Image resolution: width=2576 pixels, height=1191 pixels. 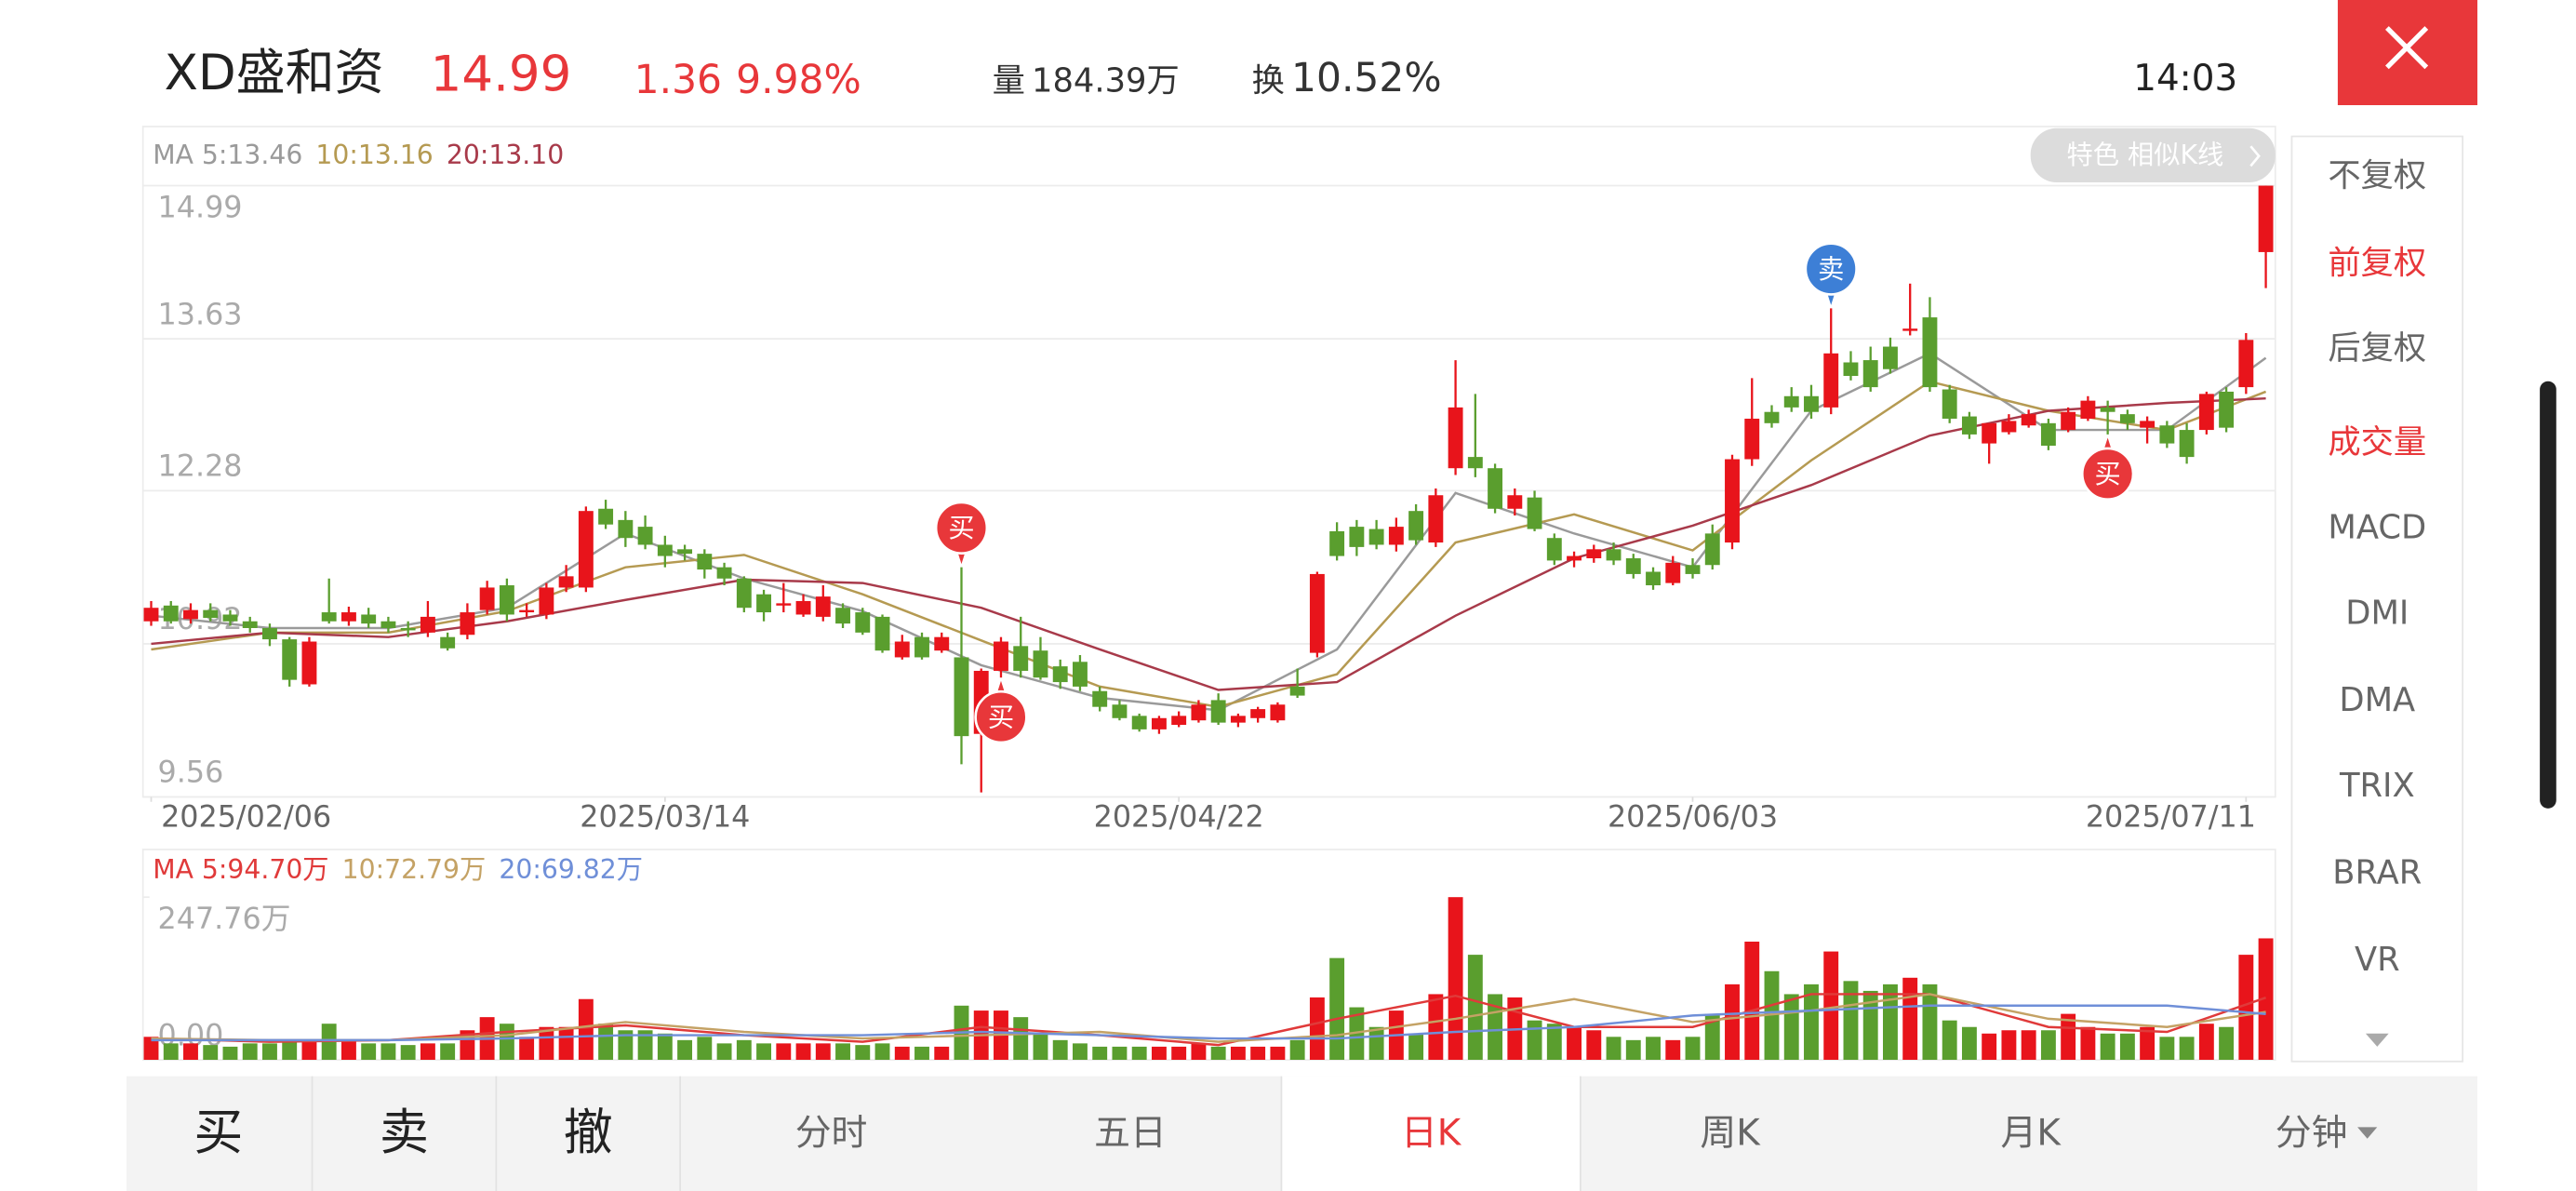 I want to click on tab: 买, so click(x=218, y=1132).